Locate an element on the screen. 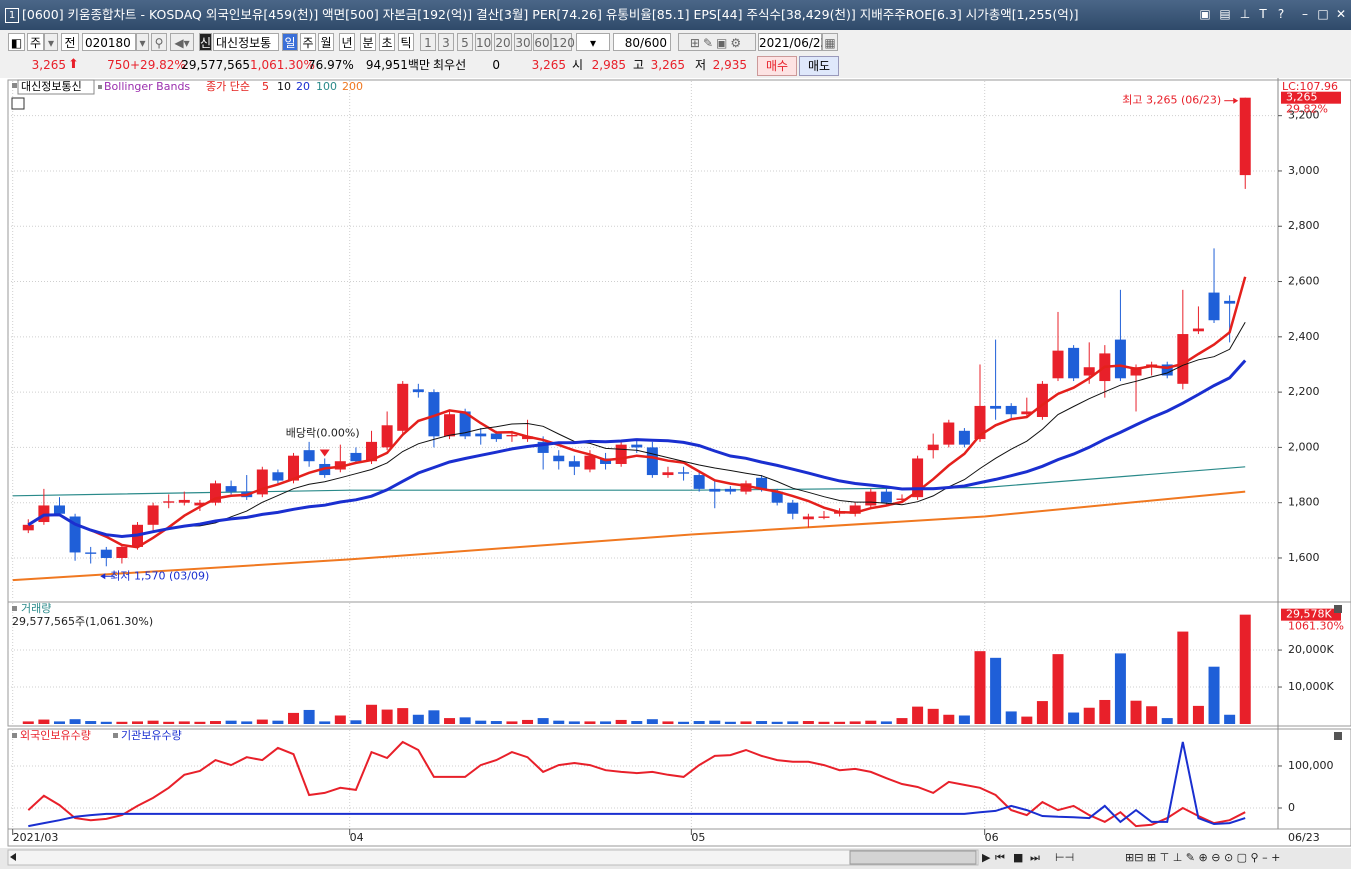  period-button: 년 is located at coordinates (347, 42).